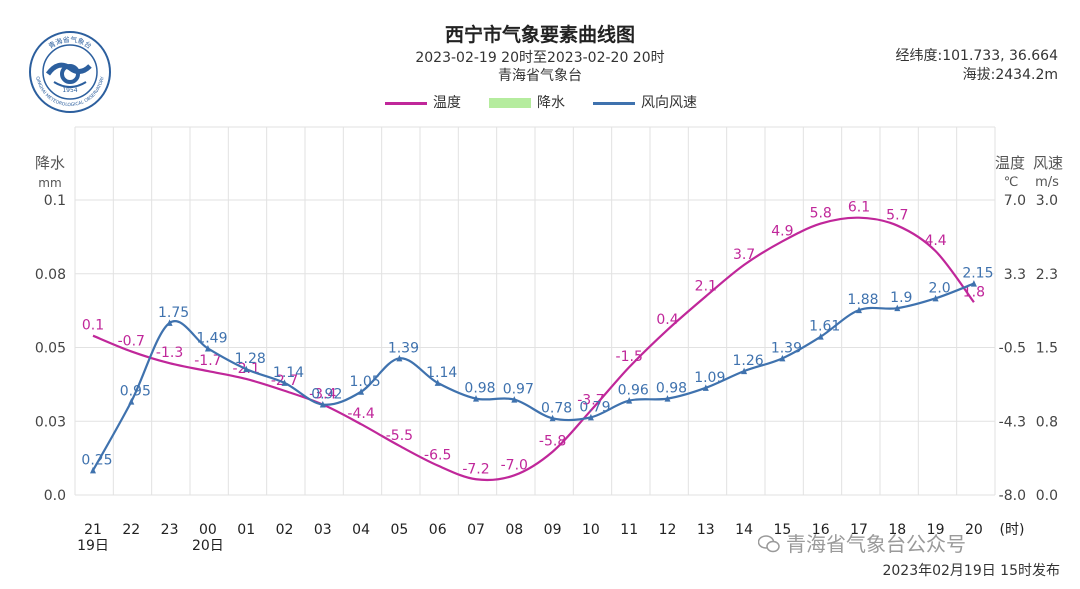  Describe the element at coordinates (614, 103) in the screenshot. I see `legend-swatch-wind` at that location.